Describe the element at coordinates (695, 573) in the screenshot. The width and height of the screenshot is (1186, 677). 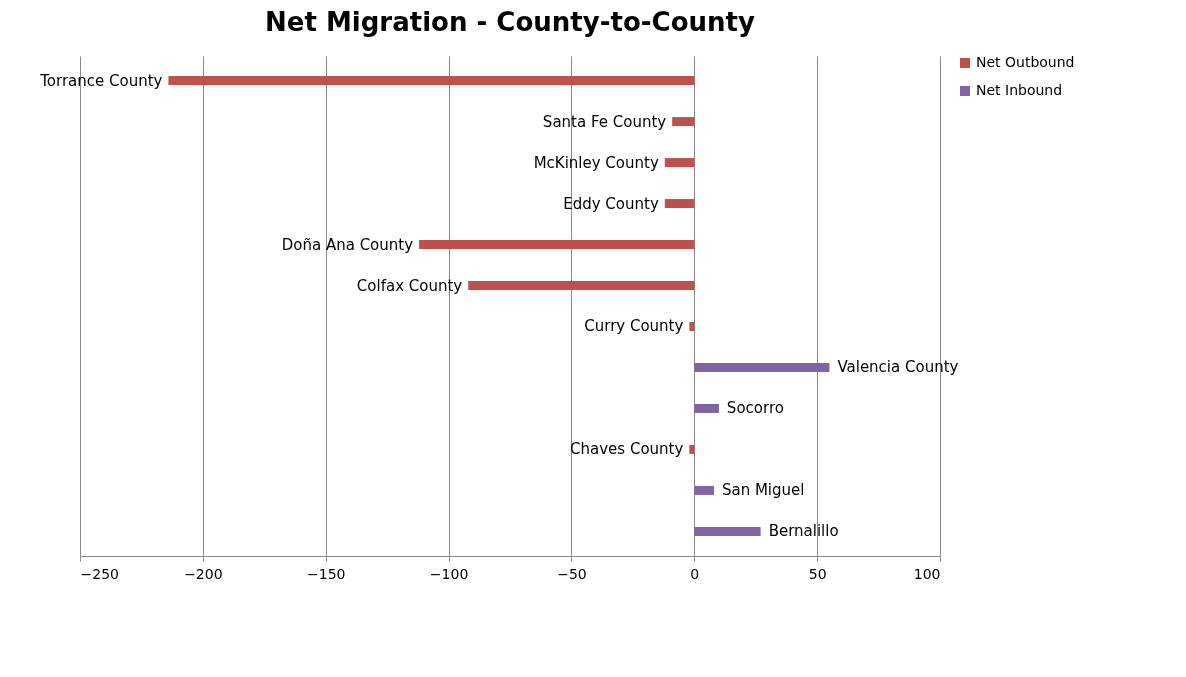
I see `x-tick-label: 0` at that location.